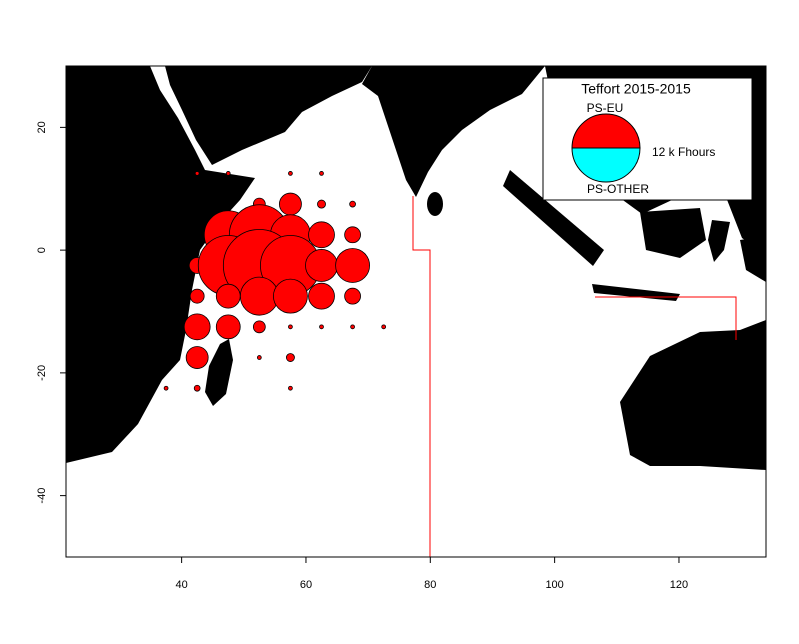 This screenshot has width=799, height=644. I want to click on africa, so click(160, 264).